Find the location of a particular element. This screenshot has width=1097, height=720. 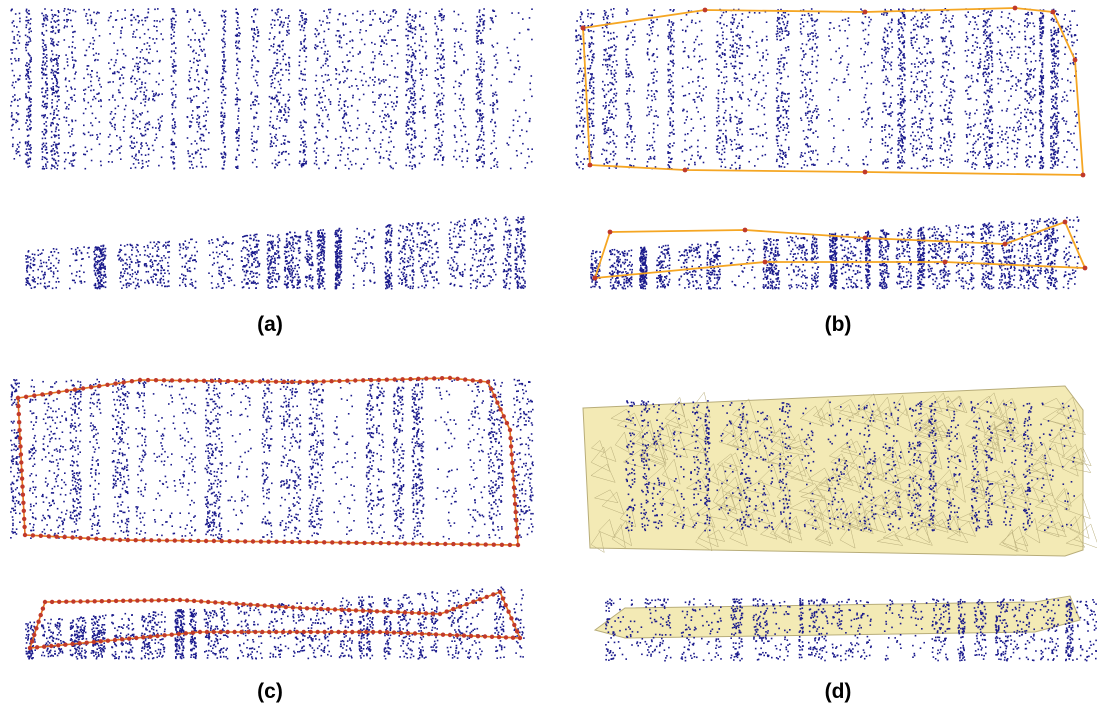

caption-d: (d) is located at coordinates (838, 691).